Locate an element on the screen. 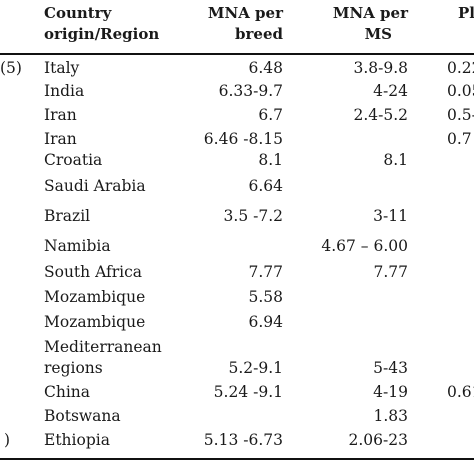 Image resolution: width=474 pixels, height=474 pixels. ms-cell: 3.8-9.8 is located at coordinates (380, 68).